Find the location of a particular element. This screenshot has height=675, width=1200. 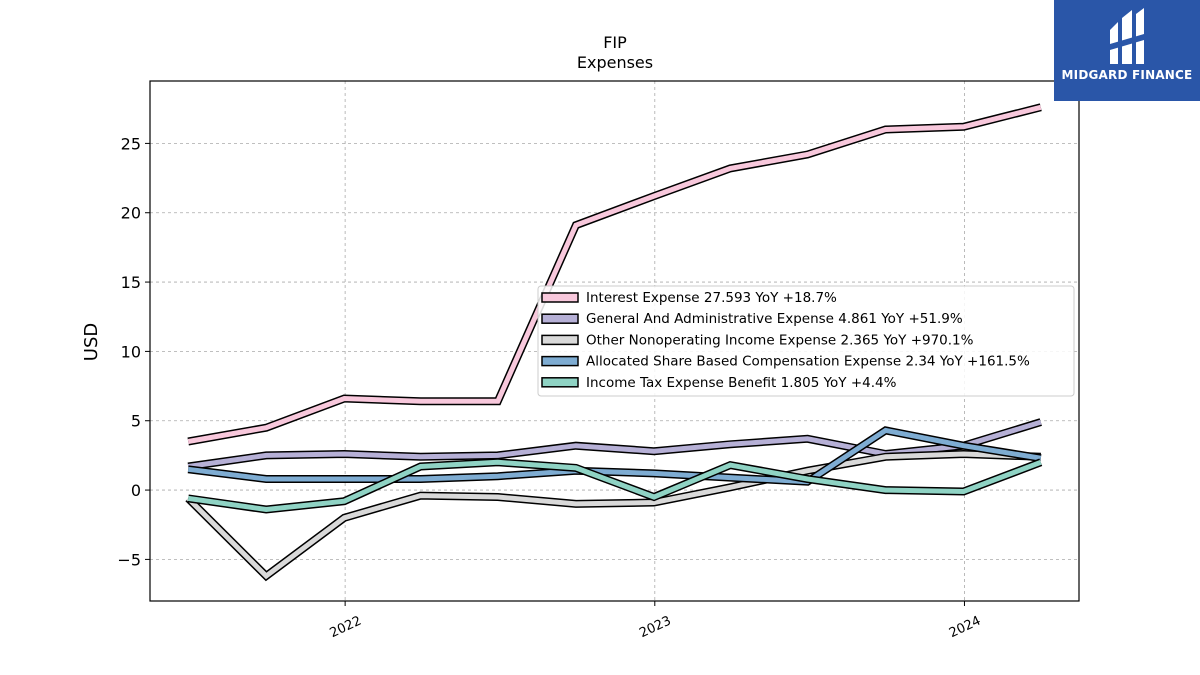

y-tick-label: 20 is located at coordinates (131, 213).